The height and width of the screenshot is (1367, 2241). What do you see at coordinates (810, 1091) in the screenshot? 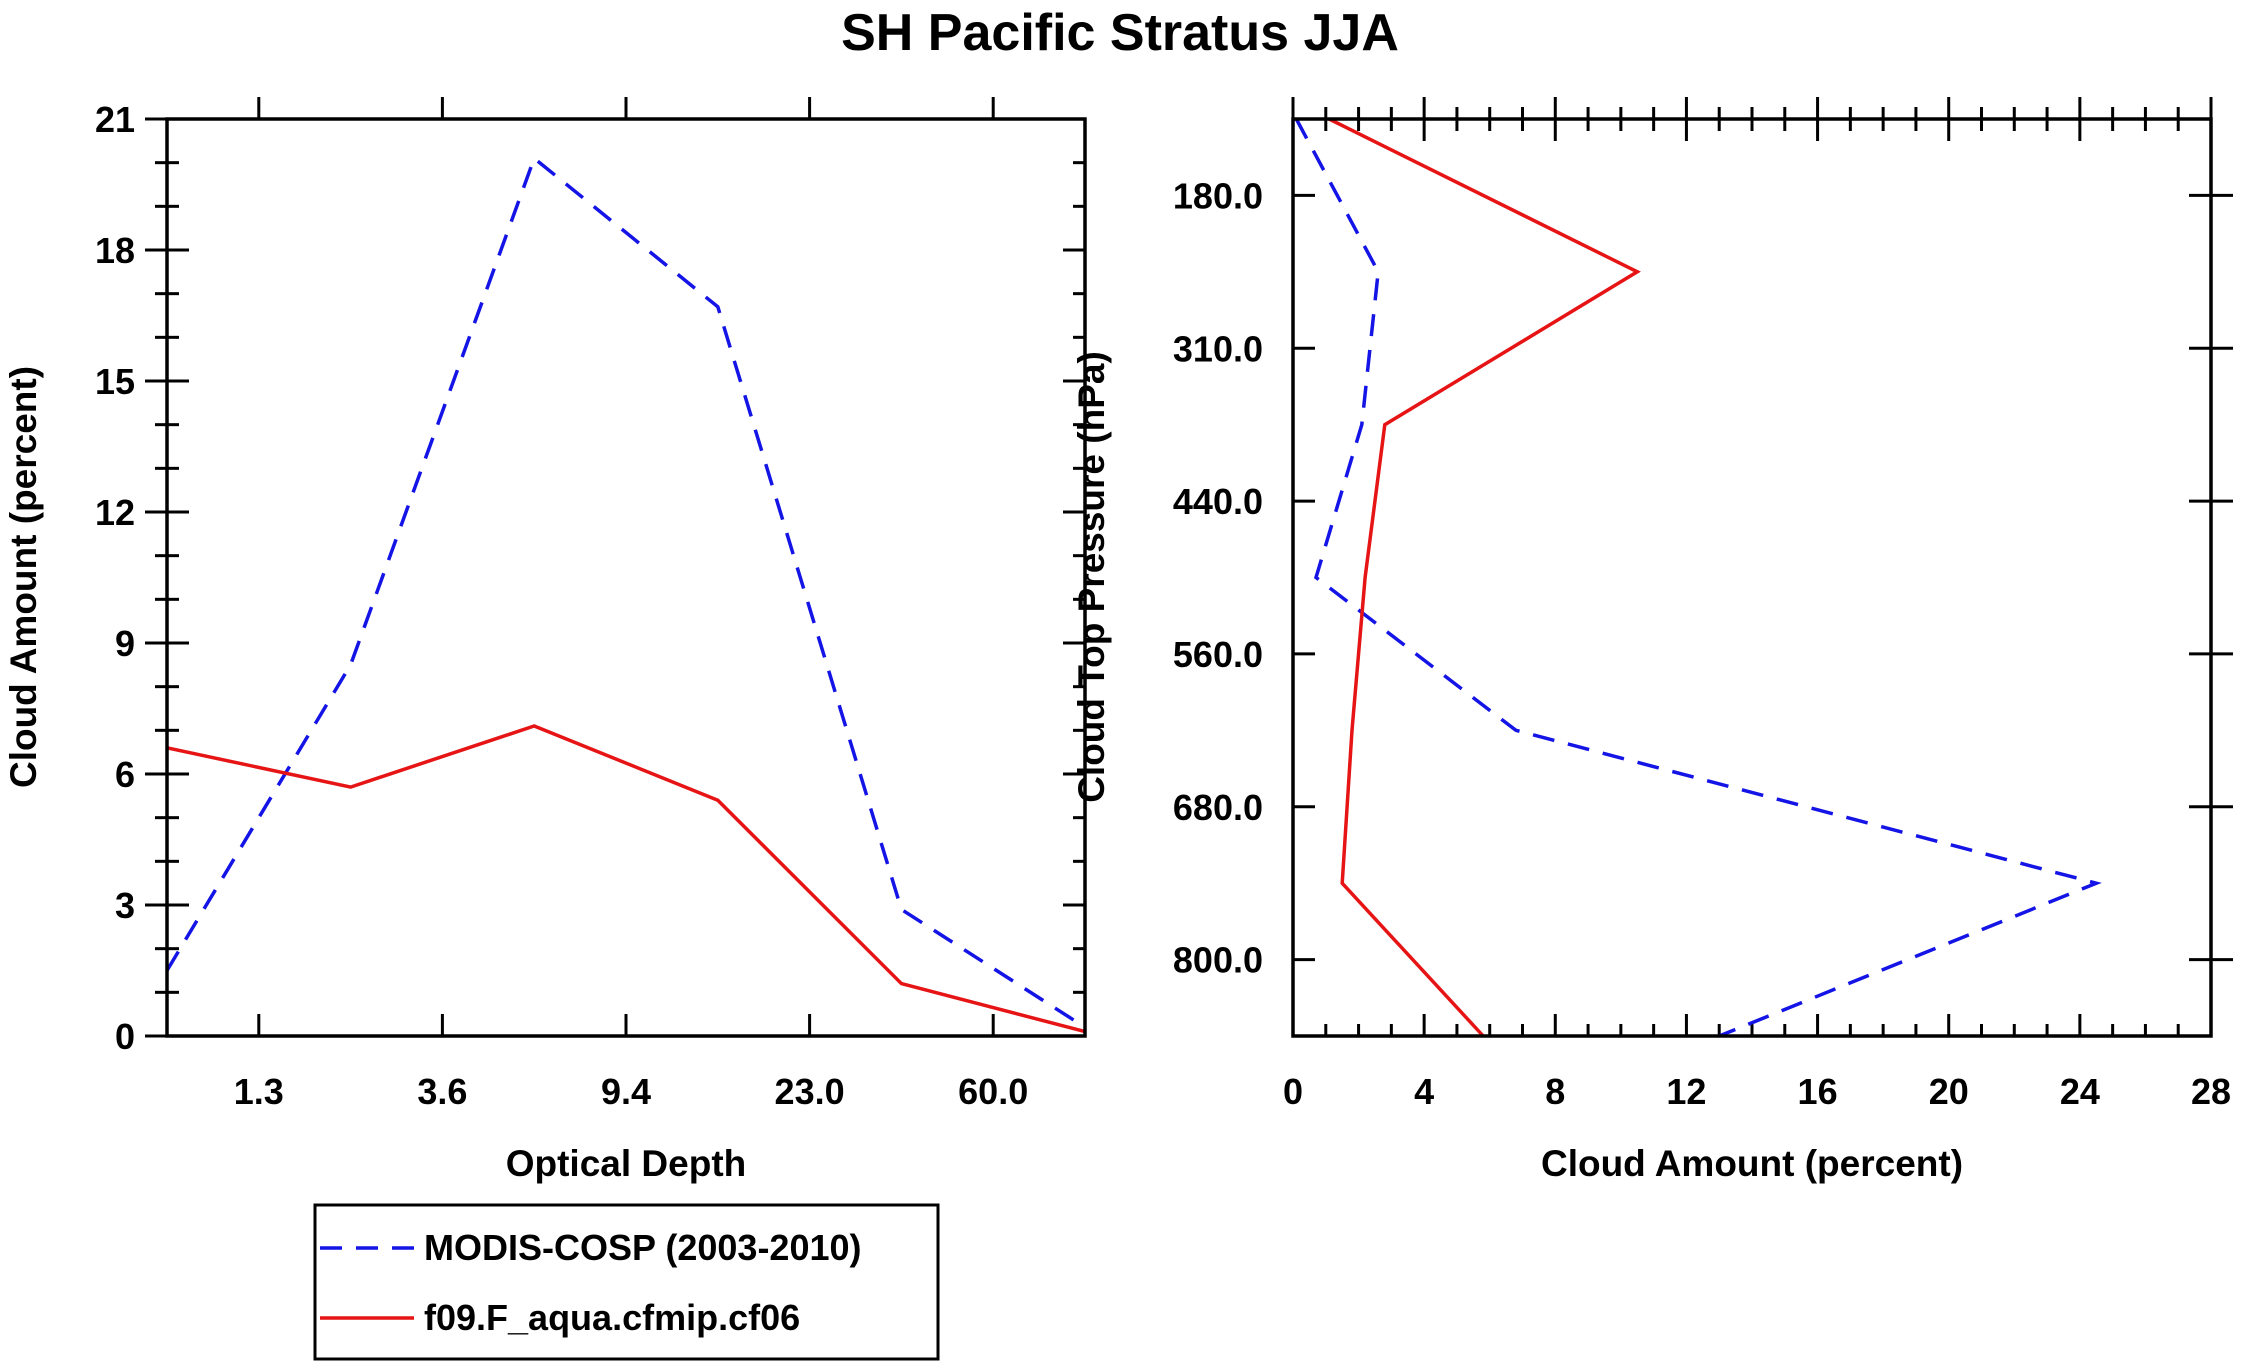
I see `left-x-tick-label: 23.0` at bounding box center [810, 1091].